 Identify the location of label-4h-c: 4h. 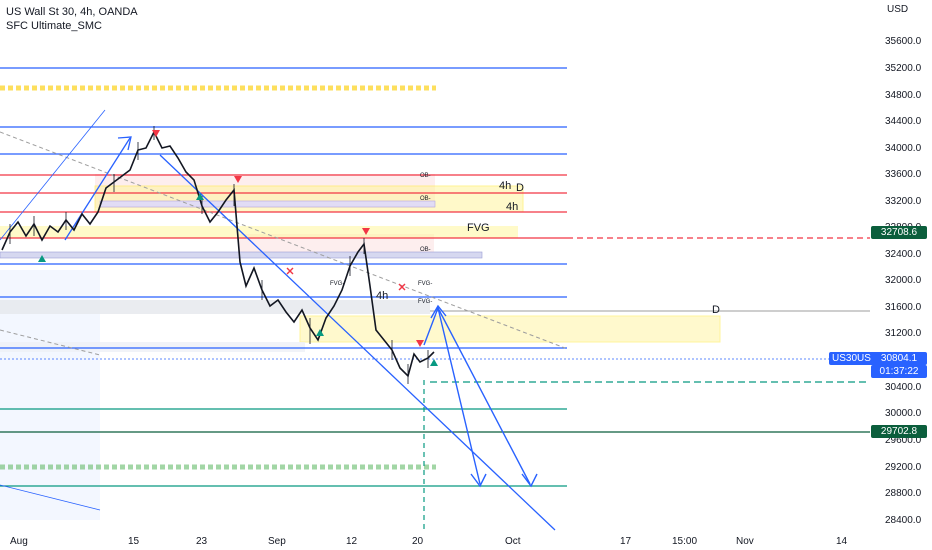
(382, 296).